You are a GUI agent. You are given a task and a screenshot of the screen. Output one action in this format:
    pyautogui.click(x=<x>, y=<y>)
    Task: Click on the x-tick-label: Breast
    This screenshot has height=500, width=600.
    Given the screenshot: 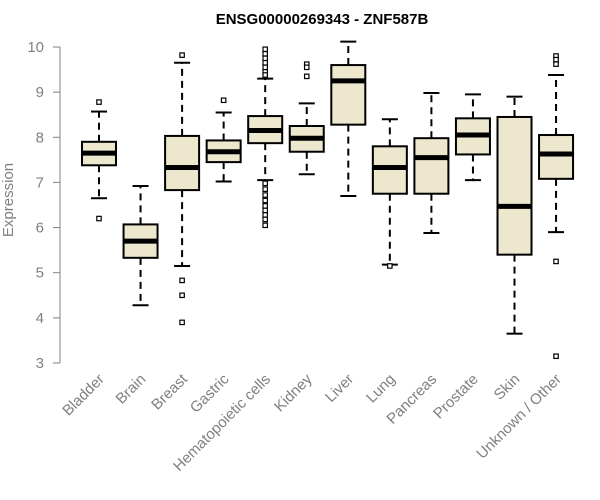 What is the action you would take?
    pyautogui.click(x=169, y=391)
    